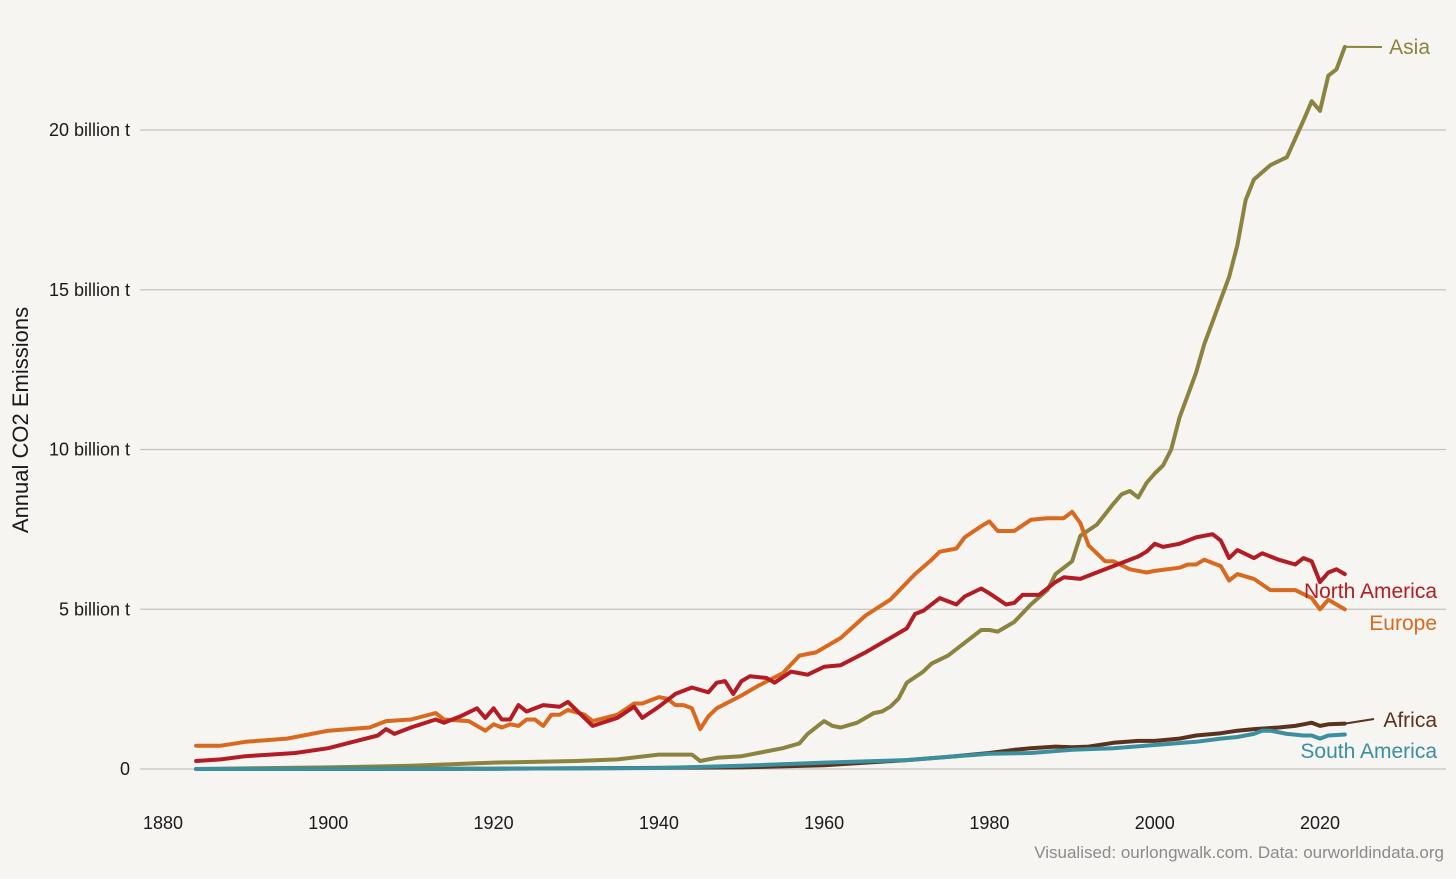 The width and height of the screenshot is (1456, 879). I want to click on x-axis: 1880 1900 1920 1940 1960 1980 2000 2020, so click(741, 823).